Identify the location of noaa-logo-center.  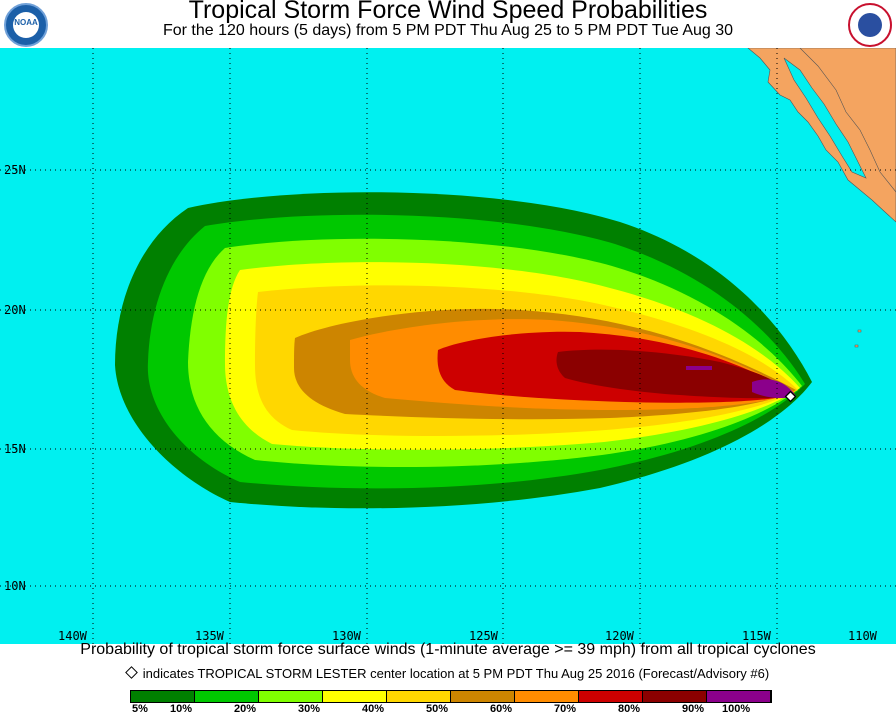
(26, 25).